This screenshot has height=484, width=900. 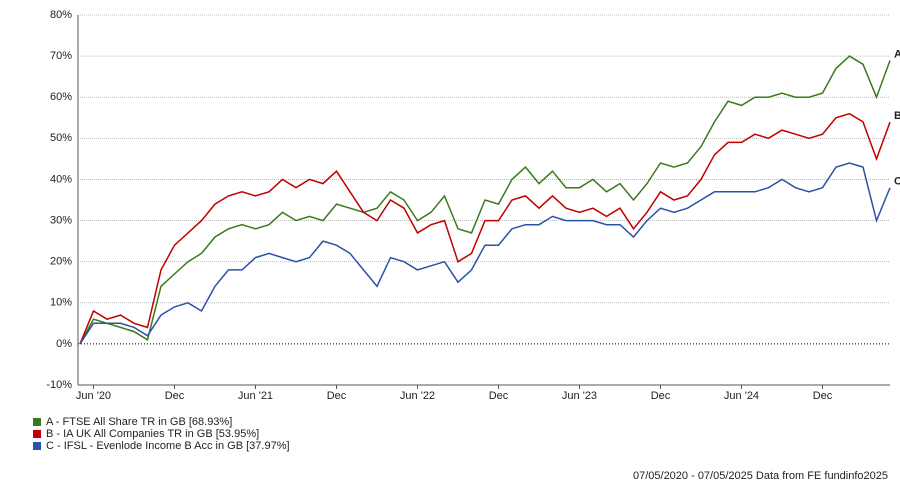 I want to click on x-tick-label: Jun '21, so click(x=255, y=396).